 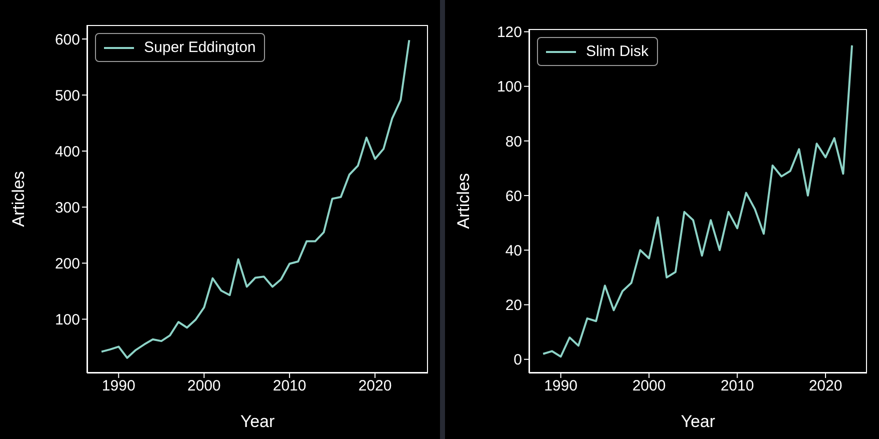 I want to click on legend-label: Super Eddington, so click(x=200, y=47).